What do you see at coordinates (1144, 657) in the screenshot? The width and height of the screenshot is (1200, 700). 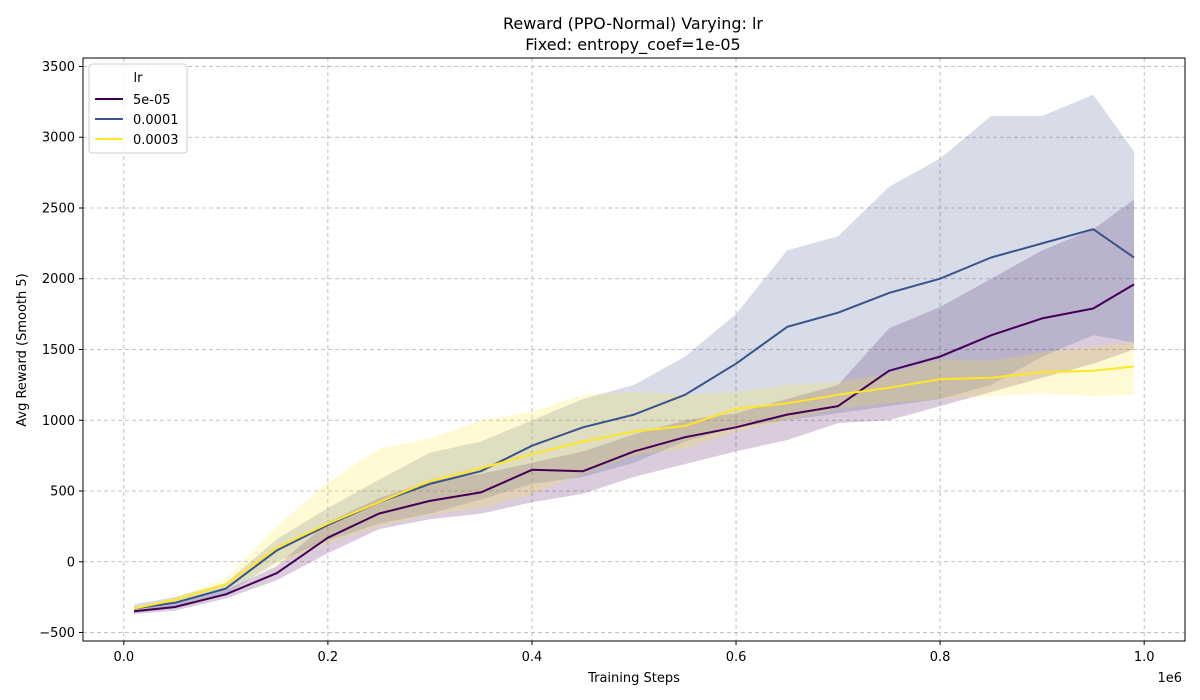 I see `x-tick-label: 1.0` at bounding box center [1144, 657].